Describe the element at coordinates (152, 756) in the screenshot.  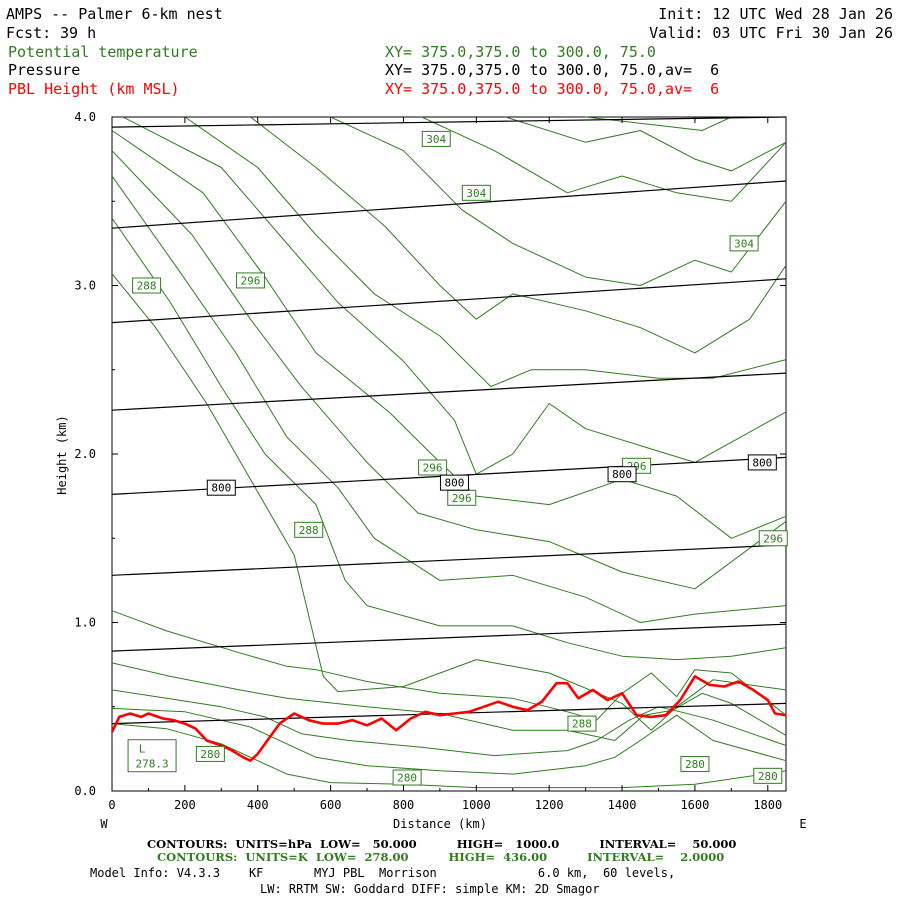
I see `low-label-box` at that location.